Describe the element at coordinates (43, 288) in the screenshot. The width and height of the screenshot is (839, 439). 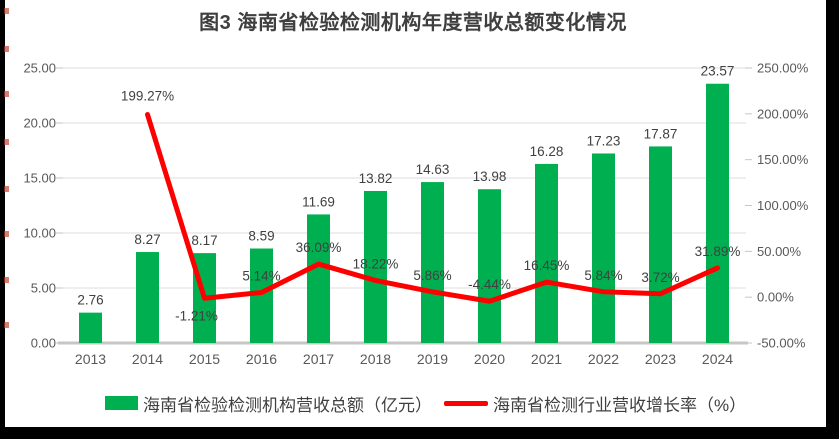
I see `y-axis-label-left: 5.00` at that location.